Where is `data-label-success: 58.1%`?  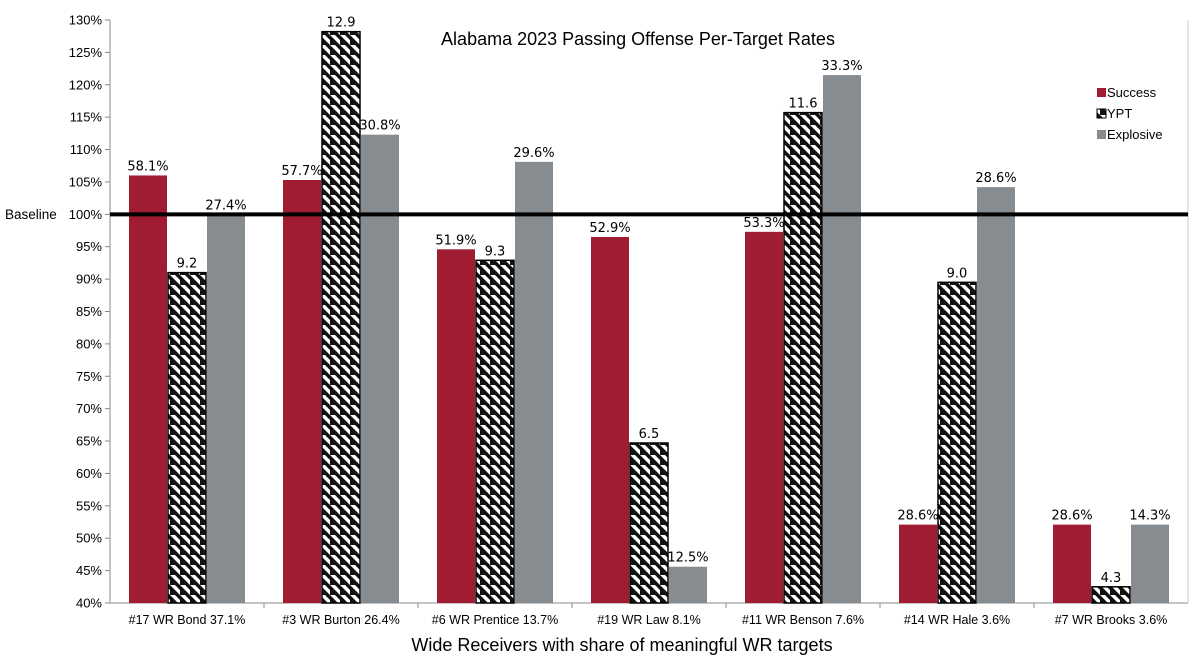 data-label-success: 58.1% is located at coordinates (147, 166).